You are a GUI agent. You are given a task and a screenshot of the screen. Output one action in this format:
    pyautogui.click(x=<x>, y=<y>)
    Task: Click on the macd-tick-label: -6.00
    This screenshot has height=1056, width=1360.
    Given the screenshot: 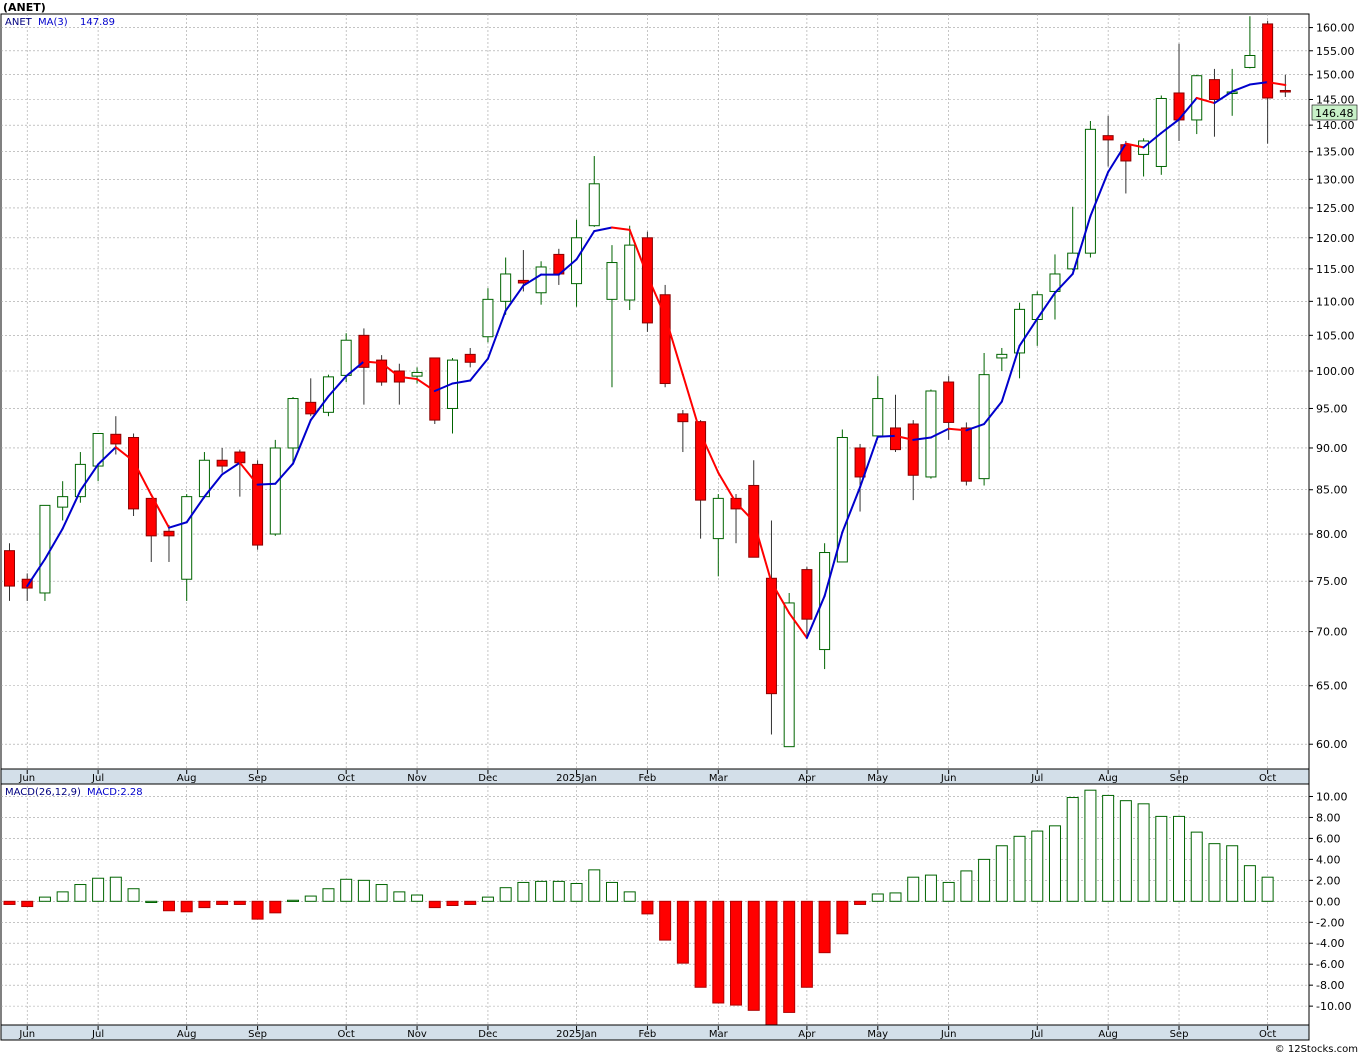 What is the action you would take?
    pyautogui.click(x=1330, y=964)
    